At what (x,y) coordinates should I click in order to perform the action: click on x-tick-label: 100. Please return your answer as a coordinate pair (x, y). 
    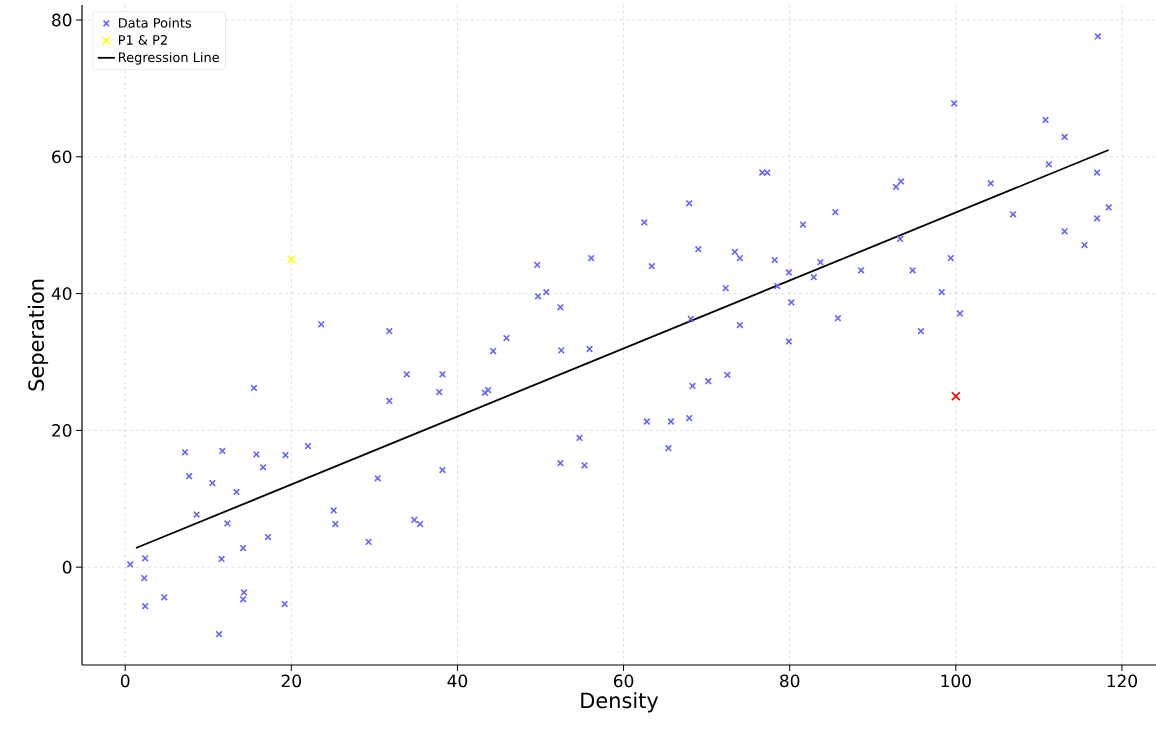
    Looking at the image, I should click on (956, 681).